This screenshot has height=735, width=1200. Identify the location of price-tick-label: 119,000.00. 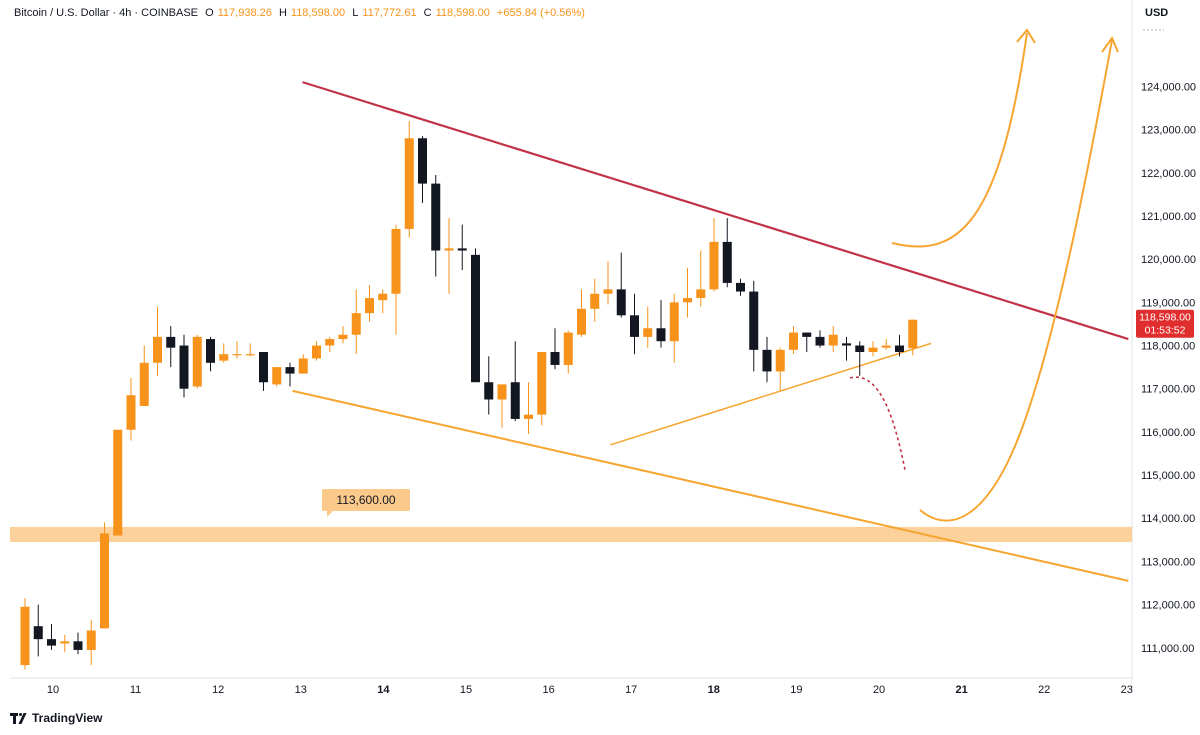
(1168, 303).